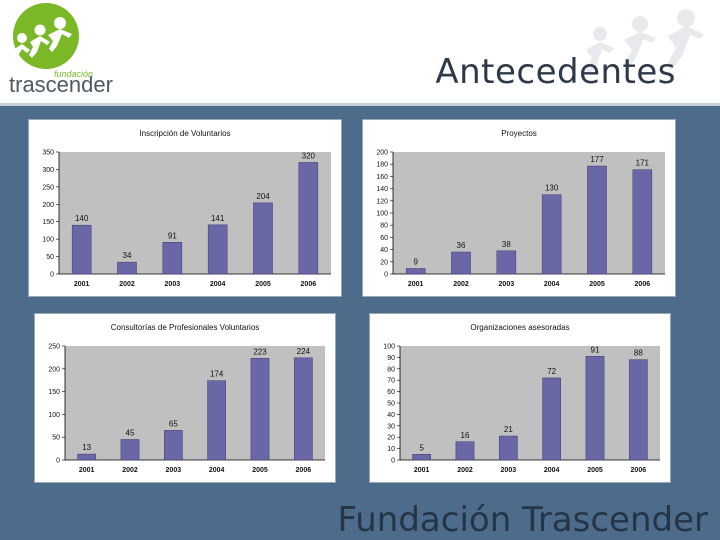  Describe the element at coordinates (391, 426) in the screenshot. I see `y-tick-label: 30` at that location.